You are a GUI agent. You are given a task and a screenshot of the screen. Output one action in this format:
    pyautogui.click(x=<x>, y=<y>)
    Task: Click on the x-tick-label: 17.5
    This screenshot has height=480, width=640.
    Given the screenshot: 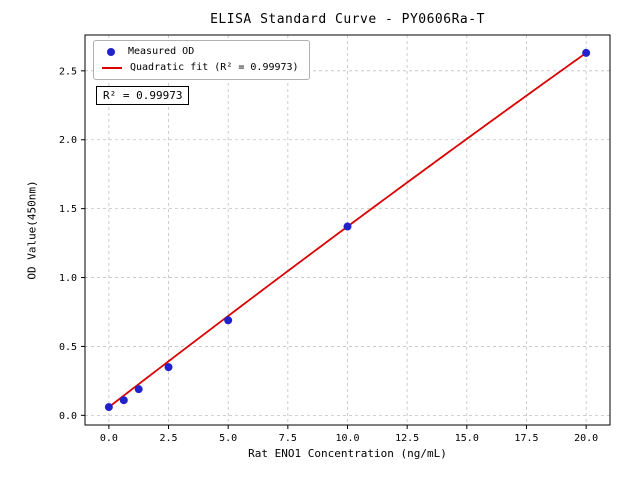 What is the action you would take?
    pyautogui.click(x=526, y=438)
    